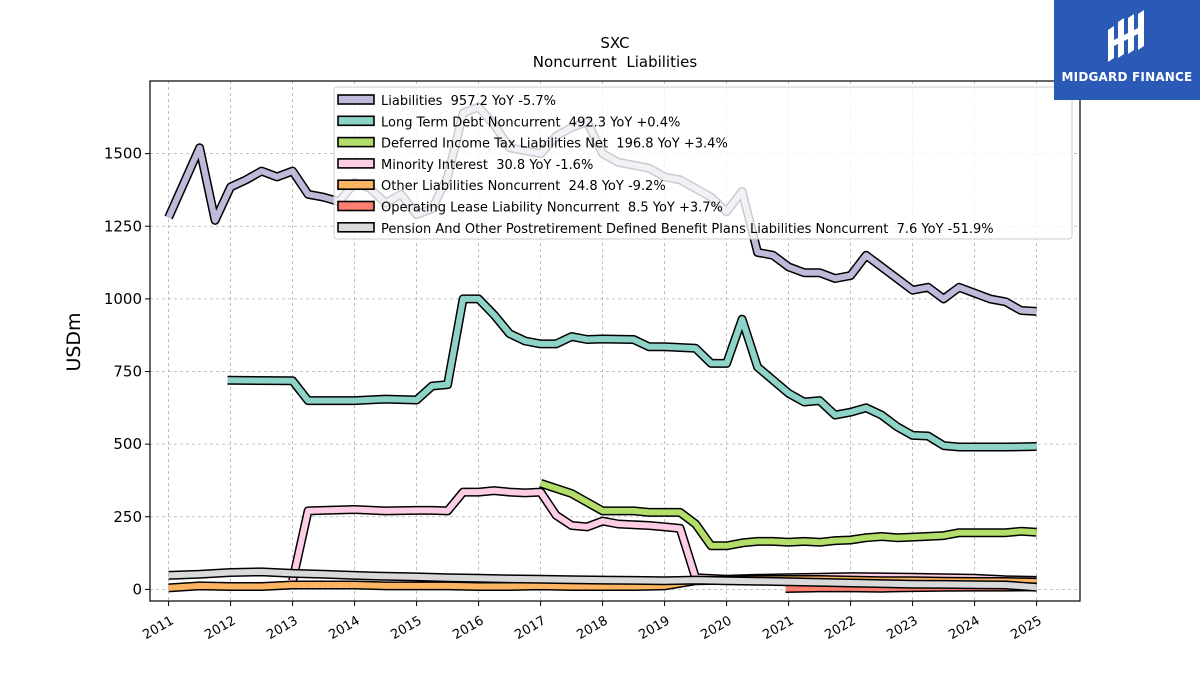 The image size is (1200, 675). I want to click on x-tick-label: 2012, so click(220, 628).